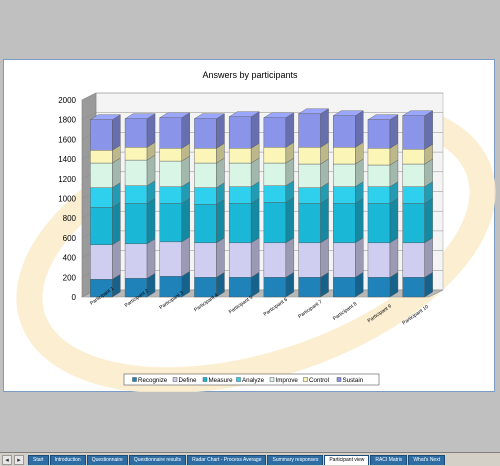 The height and width of the screenshot is (466, 500). Describe the element at coordinates (7, 459) in the screenshot. I see `tab-scroll-left-icon: ◂` at that location.